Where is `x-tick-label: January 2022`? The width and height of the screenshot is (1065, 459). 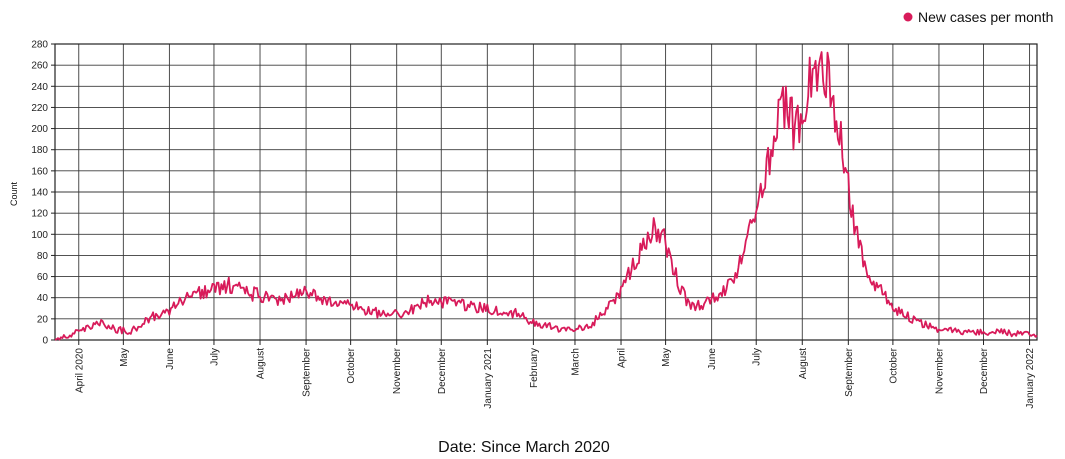 x-tick-label: January 2022 is located at coordinates (1030, 378).